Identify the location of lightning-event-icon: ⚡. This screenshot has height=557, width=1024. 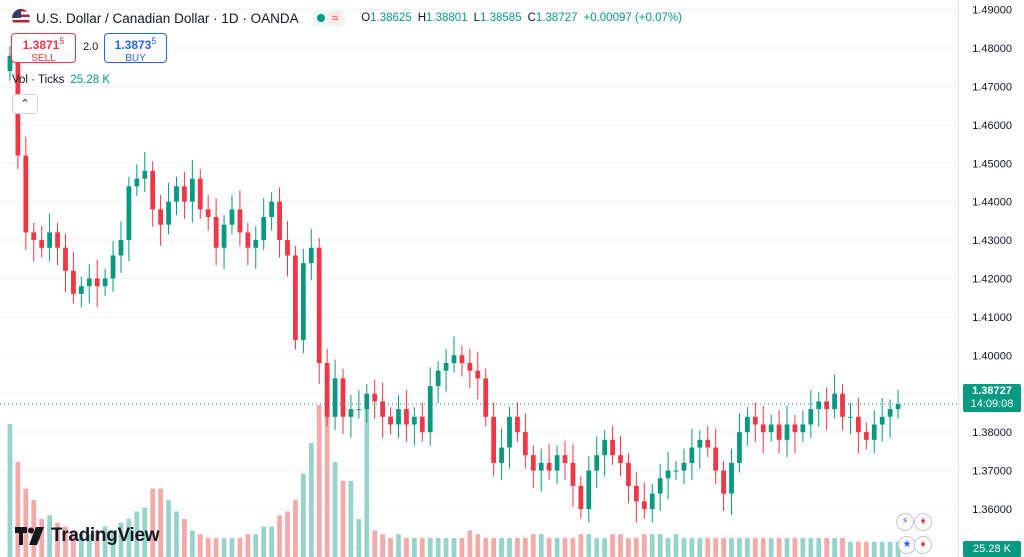
(905, 522).